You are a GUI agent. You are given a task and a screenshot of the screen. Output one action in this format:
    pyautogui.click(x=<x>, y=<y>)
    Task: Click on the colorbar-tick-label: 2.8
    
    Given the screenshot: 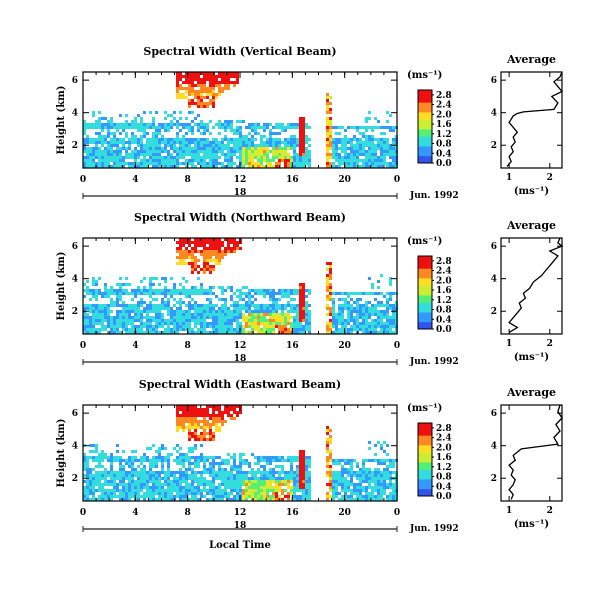 What is the action you would take?
    pyautogui.click(x=444, y=262)
    